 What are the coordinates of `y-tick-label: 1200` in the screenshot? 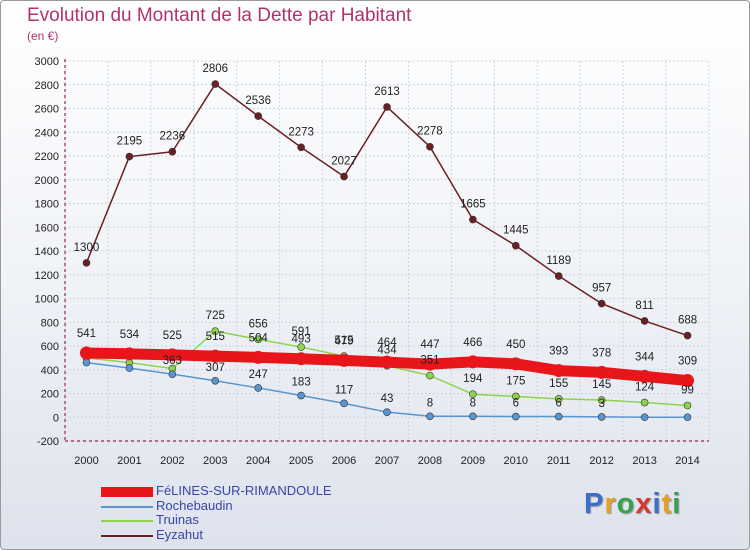 It's located at (47, 276).